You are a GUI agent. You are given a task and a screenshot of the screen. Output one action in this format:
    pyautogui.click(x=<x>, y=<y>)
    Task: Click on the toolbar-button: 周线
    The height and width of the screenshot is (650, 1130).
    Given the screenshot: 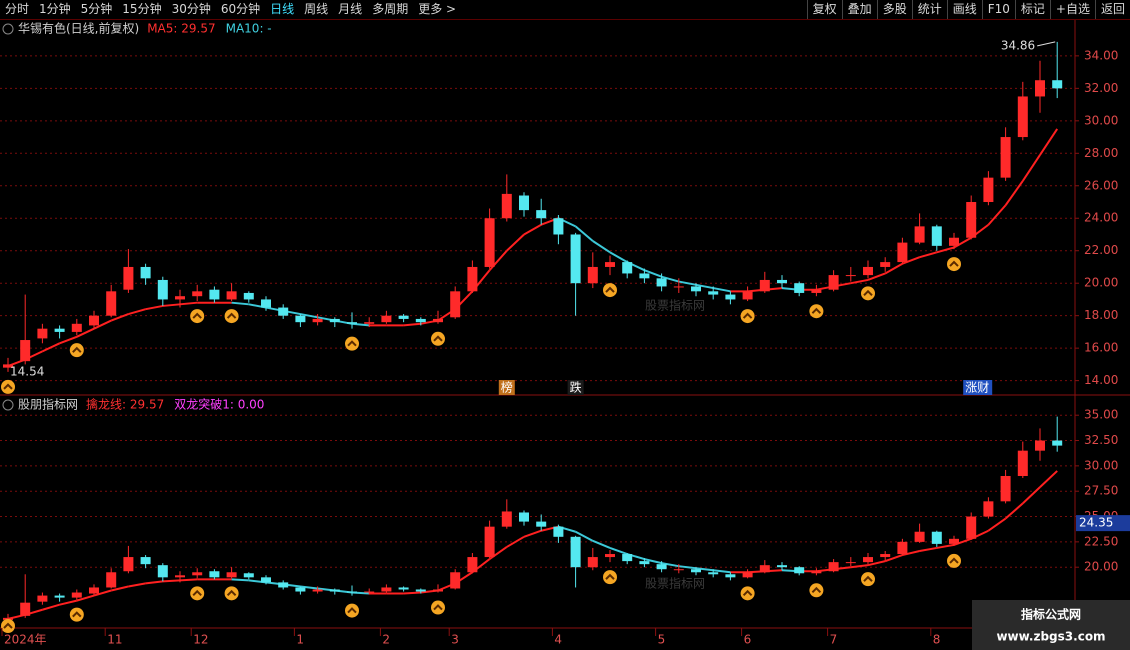 What is the action you would take?
    pyautogui.click(x=316, y=9)
    